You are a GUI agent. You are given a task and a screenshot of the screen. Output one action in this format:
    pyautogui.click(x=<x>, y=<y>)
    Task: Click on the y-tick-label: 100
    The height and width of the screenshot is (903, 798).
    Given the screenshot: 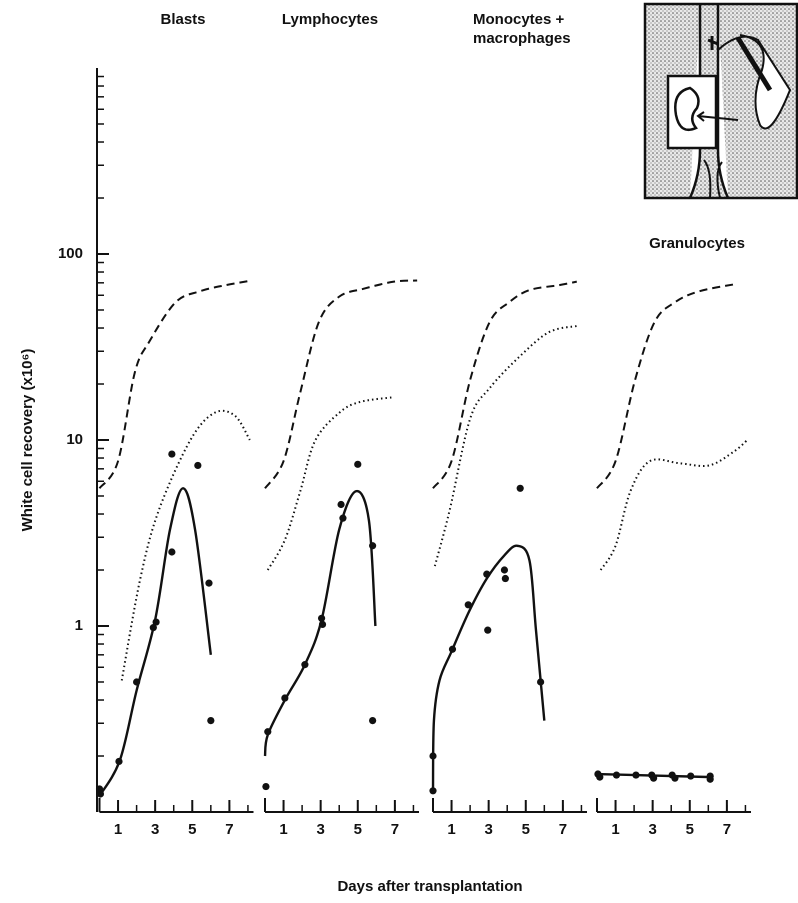 What is the action you would take?
    pyautogui.click(x=70, y=253)
    